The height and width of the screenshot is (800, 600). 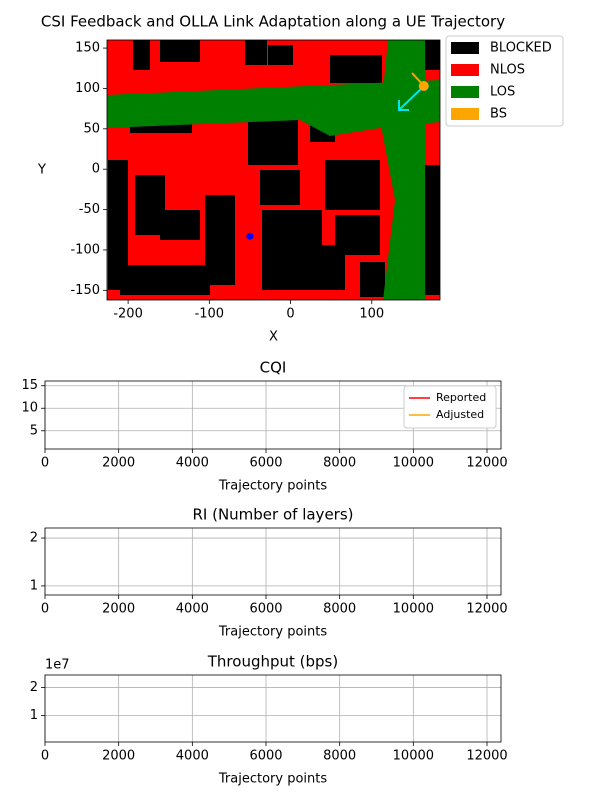 What do you see at coordinates (85, 249) in the screenshot?
I see `y-tick-label: -100` at bounding box center [85, 249].